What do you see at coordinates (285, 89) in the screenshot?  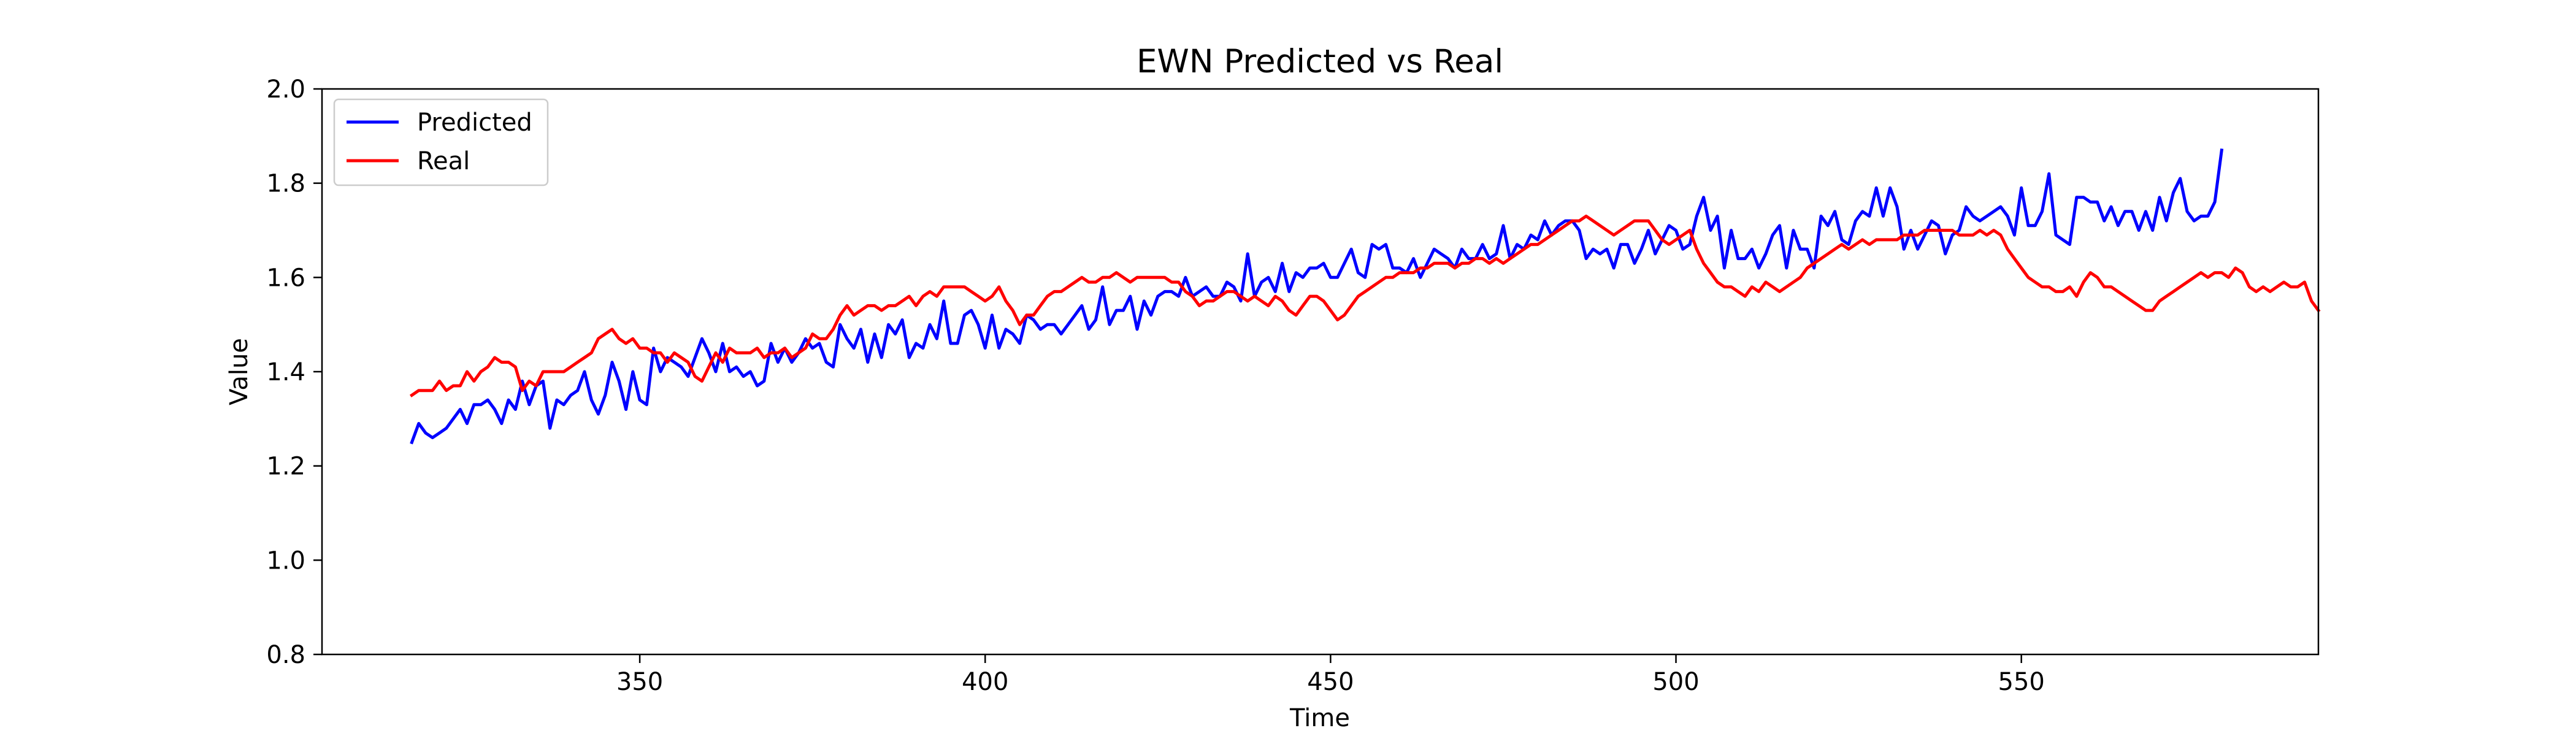 I see `y-tick-label: 2.0` at bounding box center [285, 89].